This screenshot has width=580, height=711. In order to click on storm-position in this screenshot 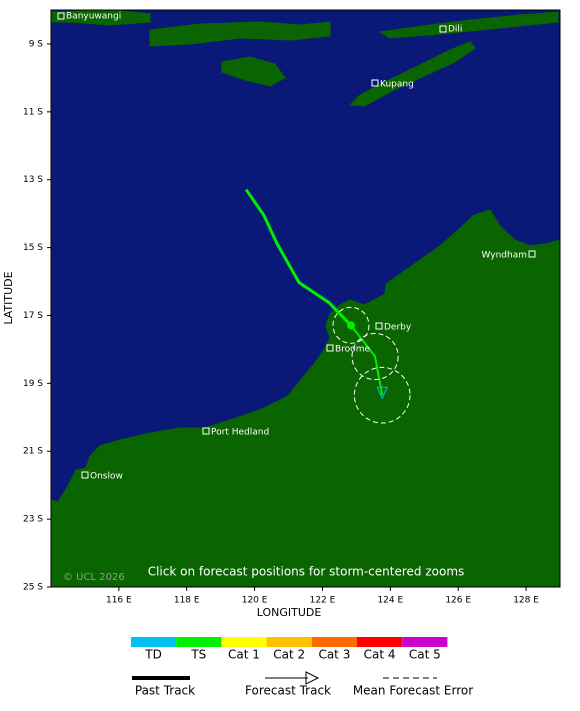, I will do `click(350, 325)`.